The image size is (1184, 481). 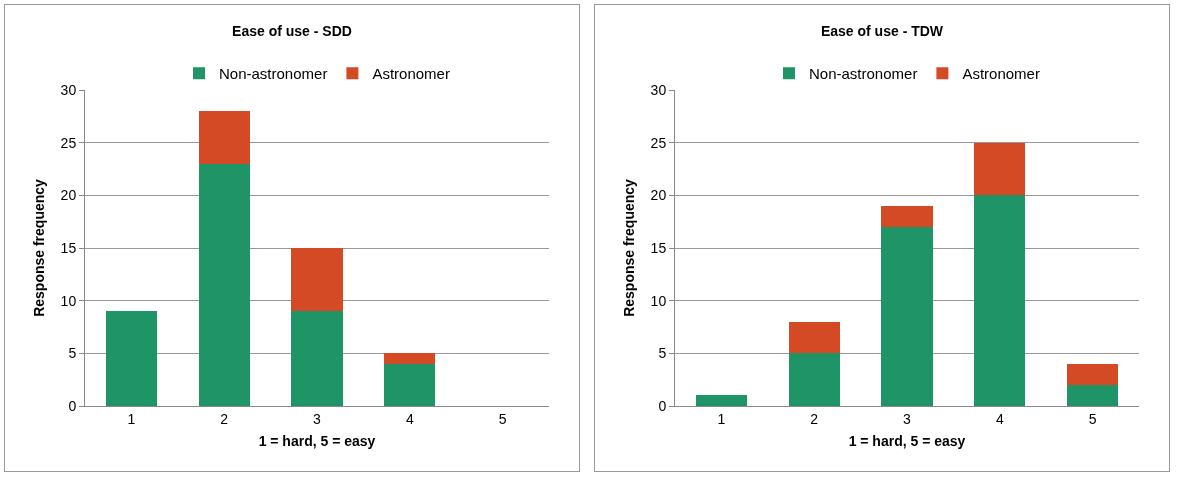 What do you see at coordinates (292, 30) in the screenshot?
I see `chart-title: Ease of use - SDD` at bounding box center [292, 30].